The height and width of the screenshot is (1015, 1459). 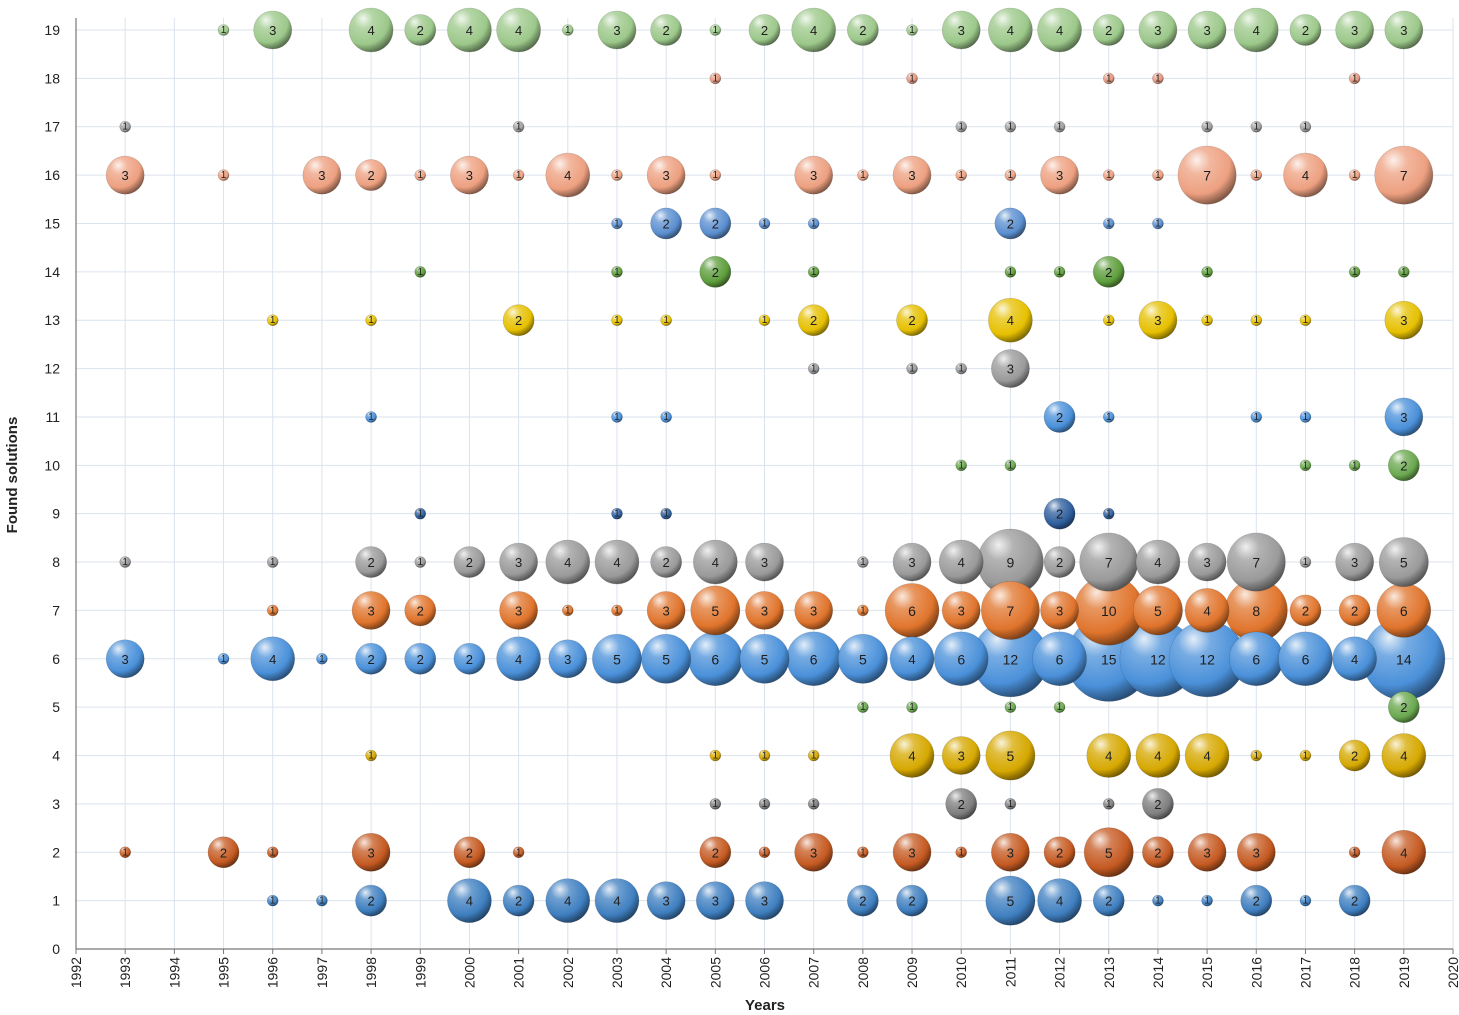 I want to click on x-axis-title: Years, so click(x=765, y=1005).